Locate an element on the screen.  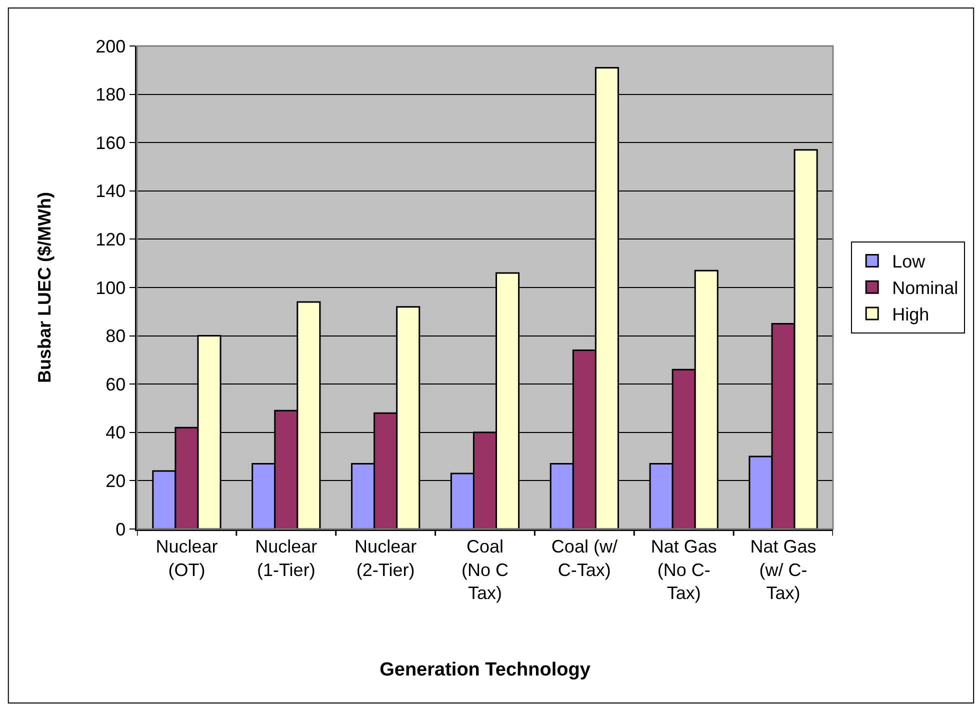
x-tick-label: Nuclear (2-Tier) is located at coordinates (385, 558).